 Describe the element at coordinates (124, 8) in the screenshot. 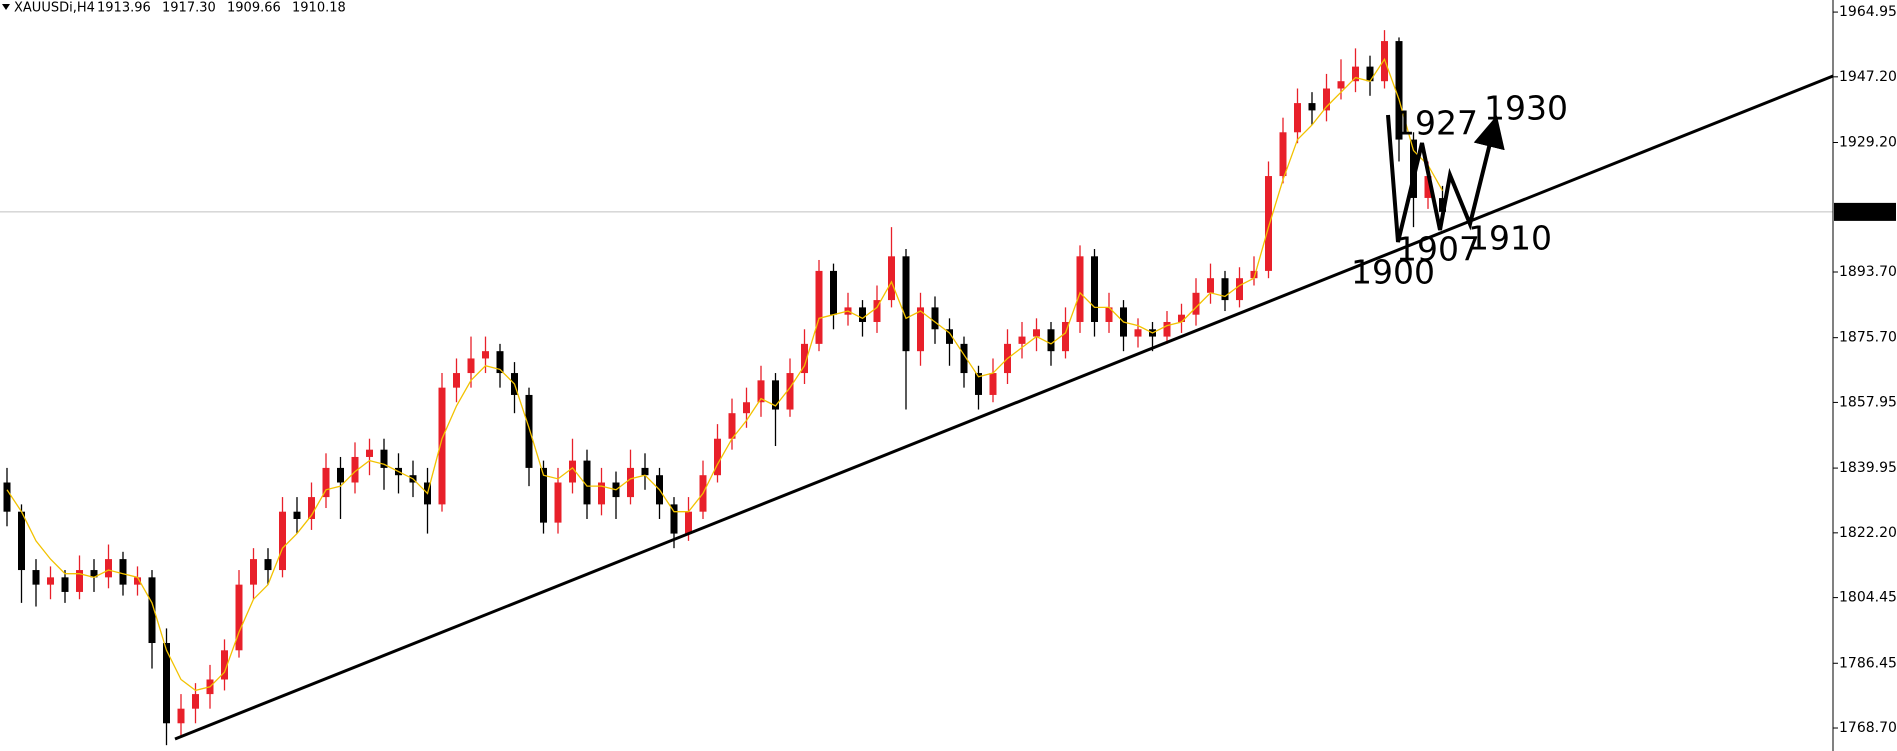

I see `open: 1913.96` at that location.